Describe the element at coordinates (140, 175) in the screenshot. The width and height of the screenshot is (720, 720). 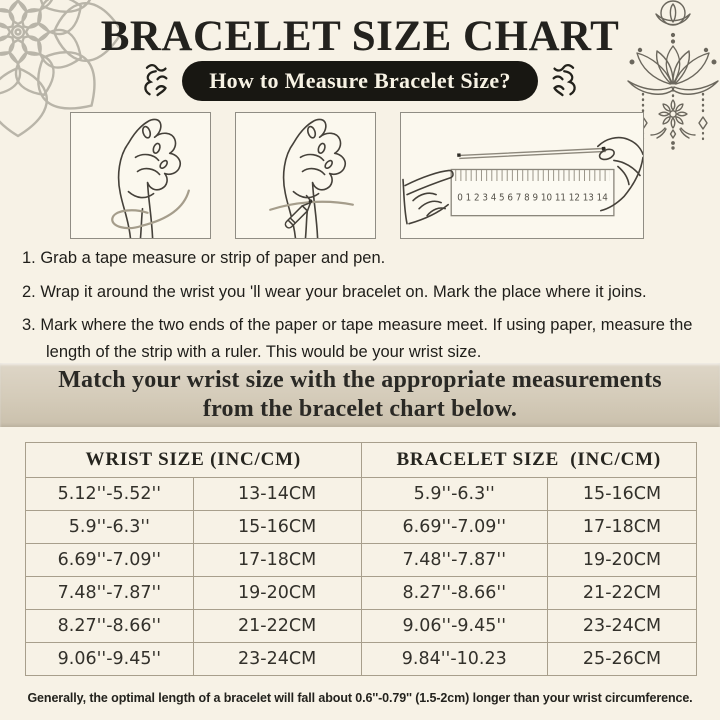
I see `wrap-tape-illustration` at that location.